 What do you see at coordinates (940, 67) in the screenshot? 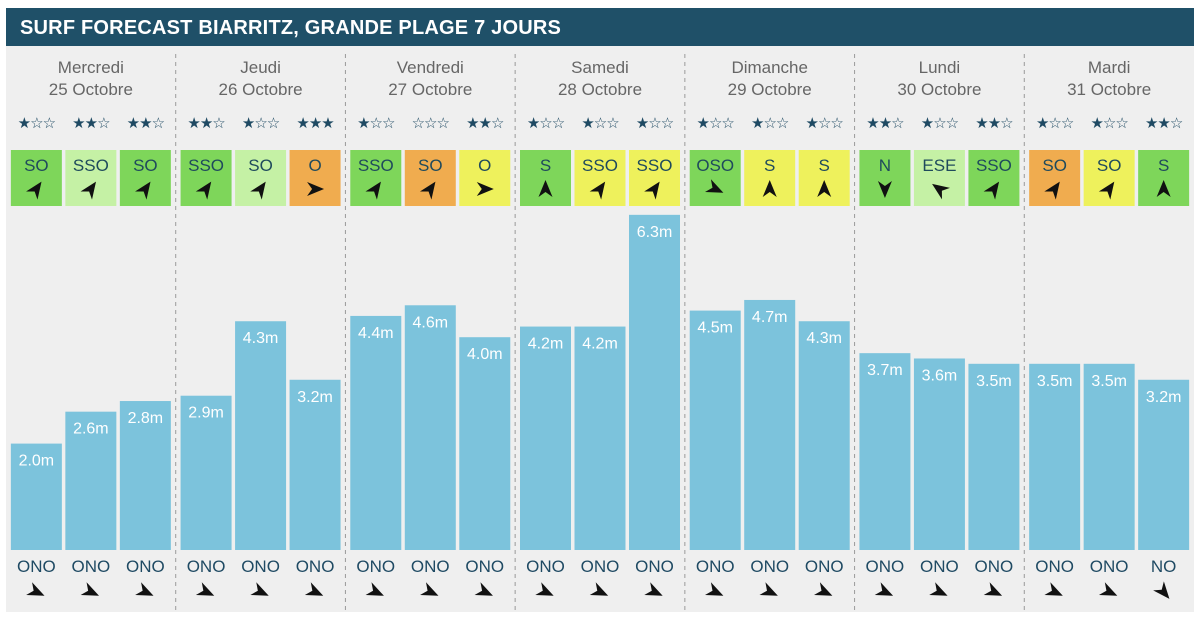
I see `day-name: Lundi` at bounding box center [940, 67].